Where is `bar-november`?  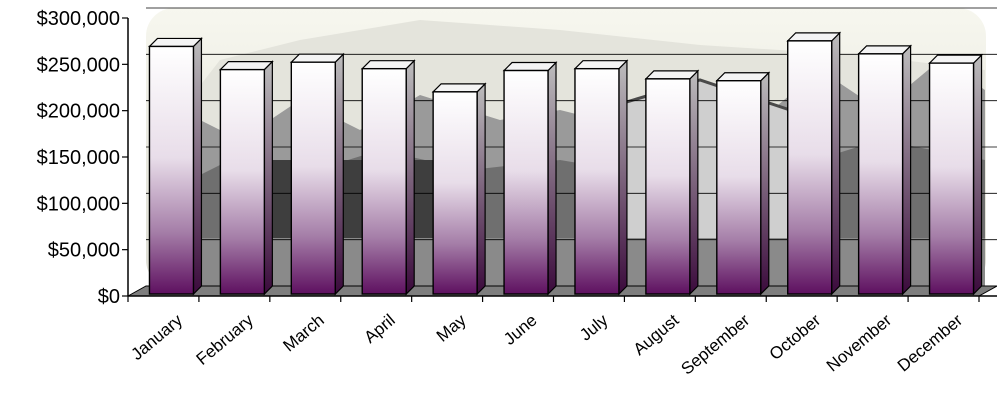 bar-november is located at coordinates (885, 170).